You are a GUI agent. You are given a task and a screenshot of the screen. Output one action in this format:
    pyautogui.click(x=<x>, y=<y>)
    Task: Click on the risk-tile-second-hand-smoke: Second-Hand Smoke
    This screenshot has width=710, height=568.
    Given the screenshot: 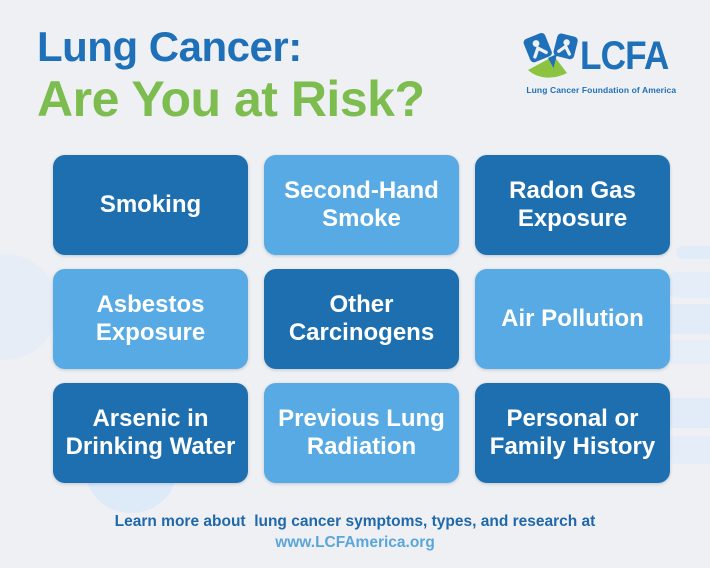 What is the action you would take?
    pyautogui.click(x=361, y=205)
    